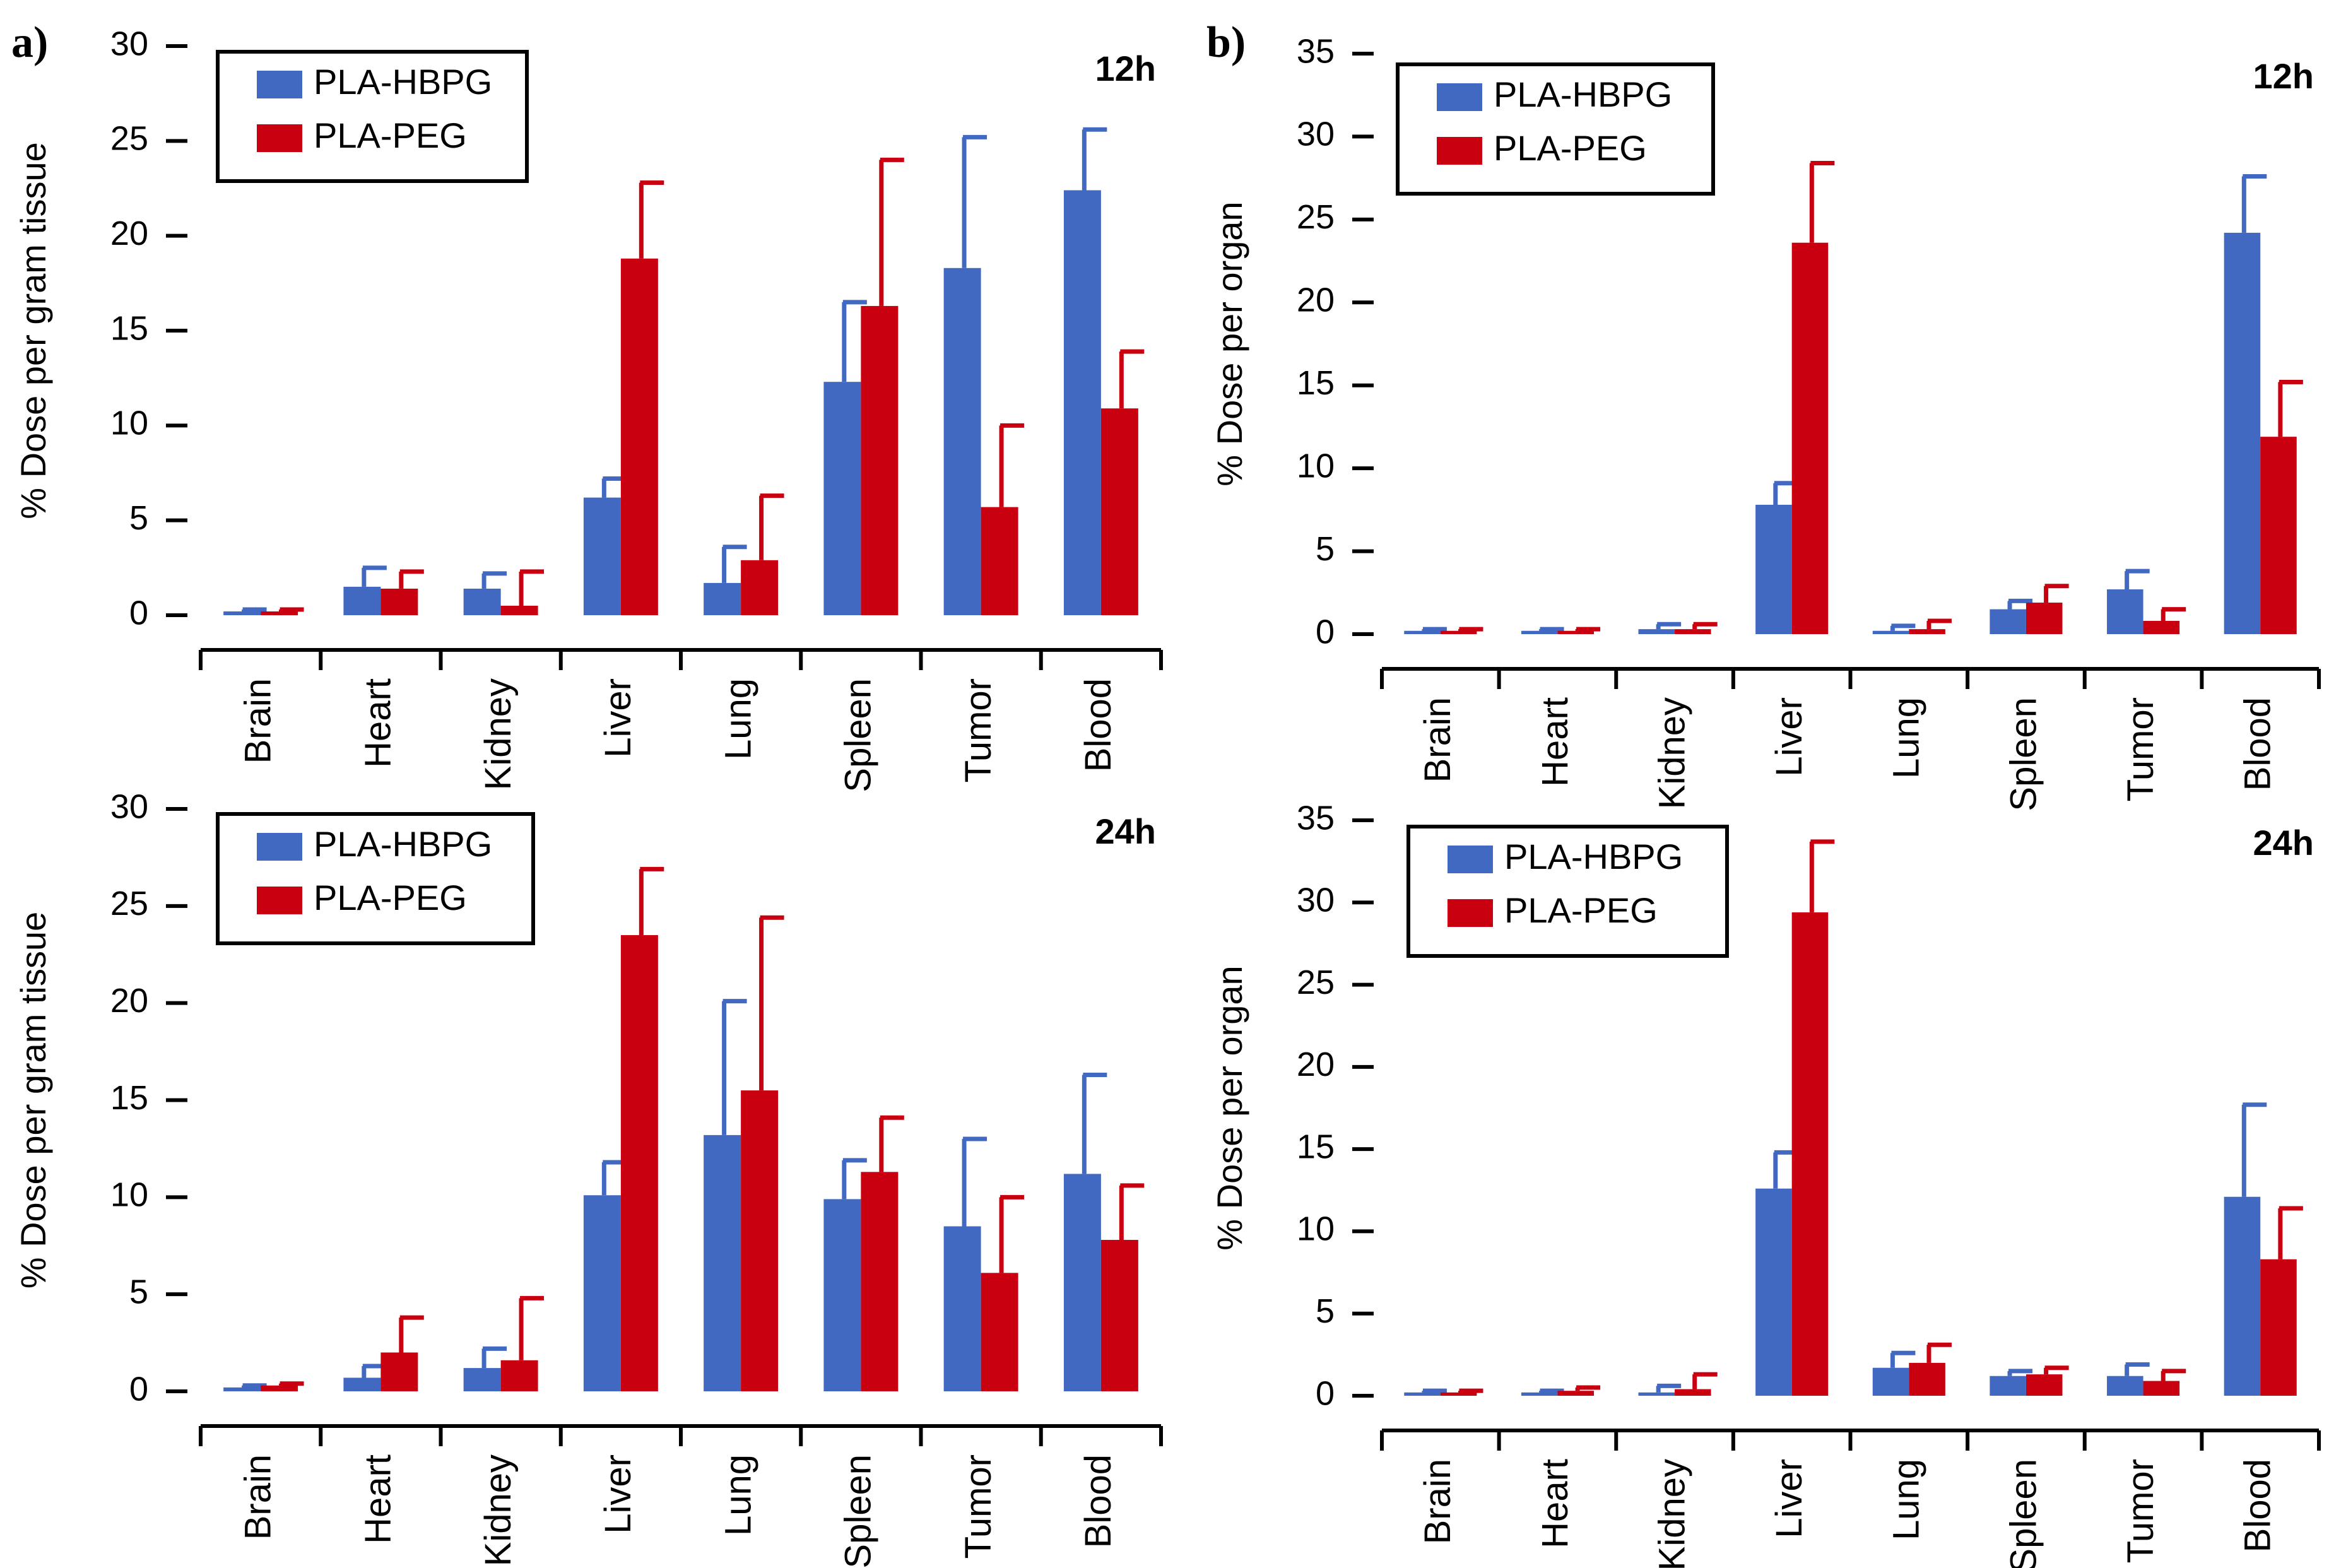 Image resolution: width=2341 pixels, height=1568 pixels. What do you see at coordinates (760, 588) in the screenshot?
I see `bar-pla-peg-lung` at bounding box center [760, 588].